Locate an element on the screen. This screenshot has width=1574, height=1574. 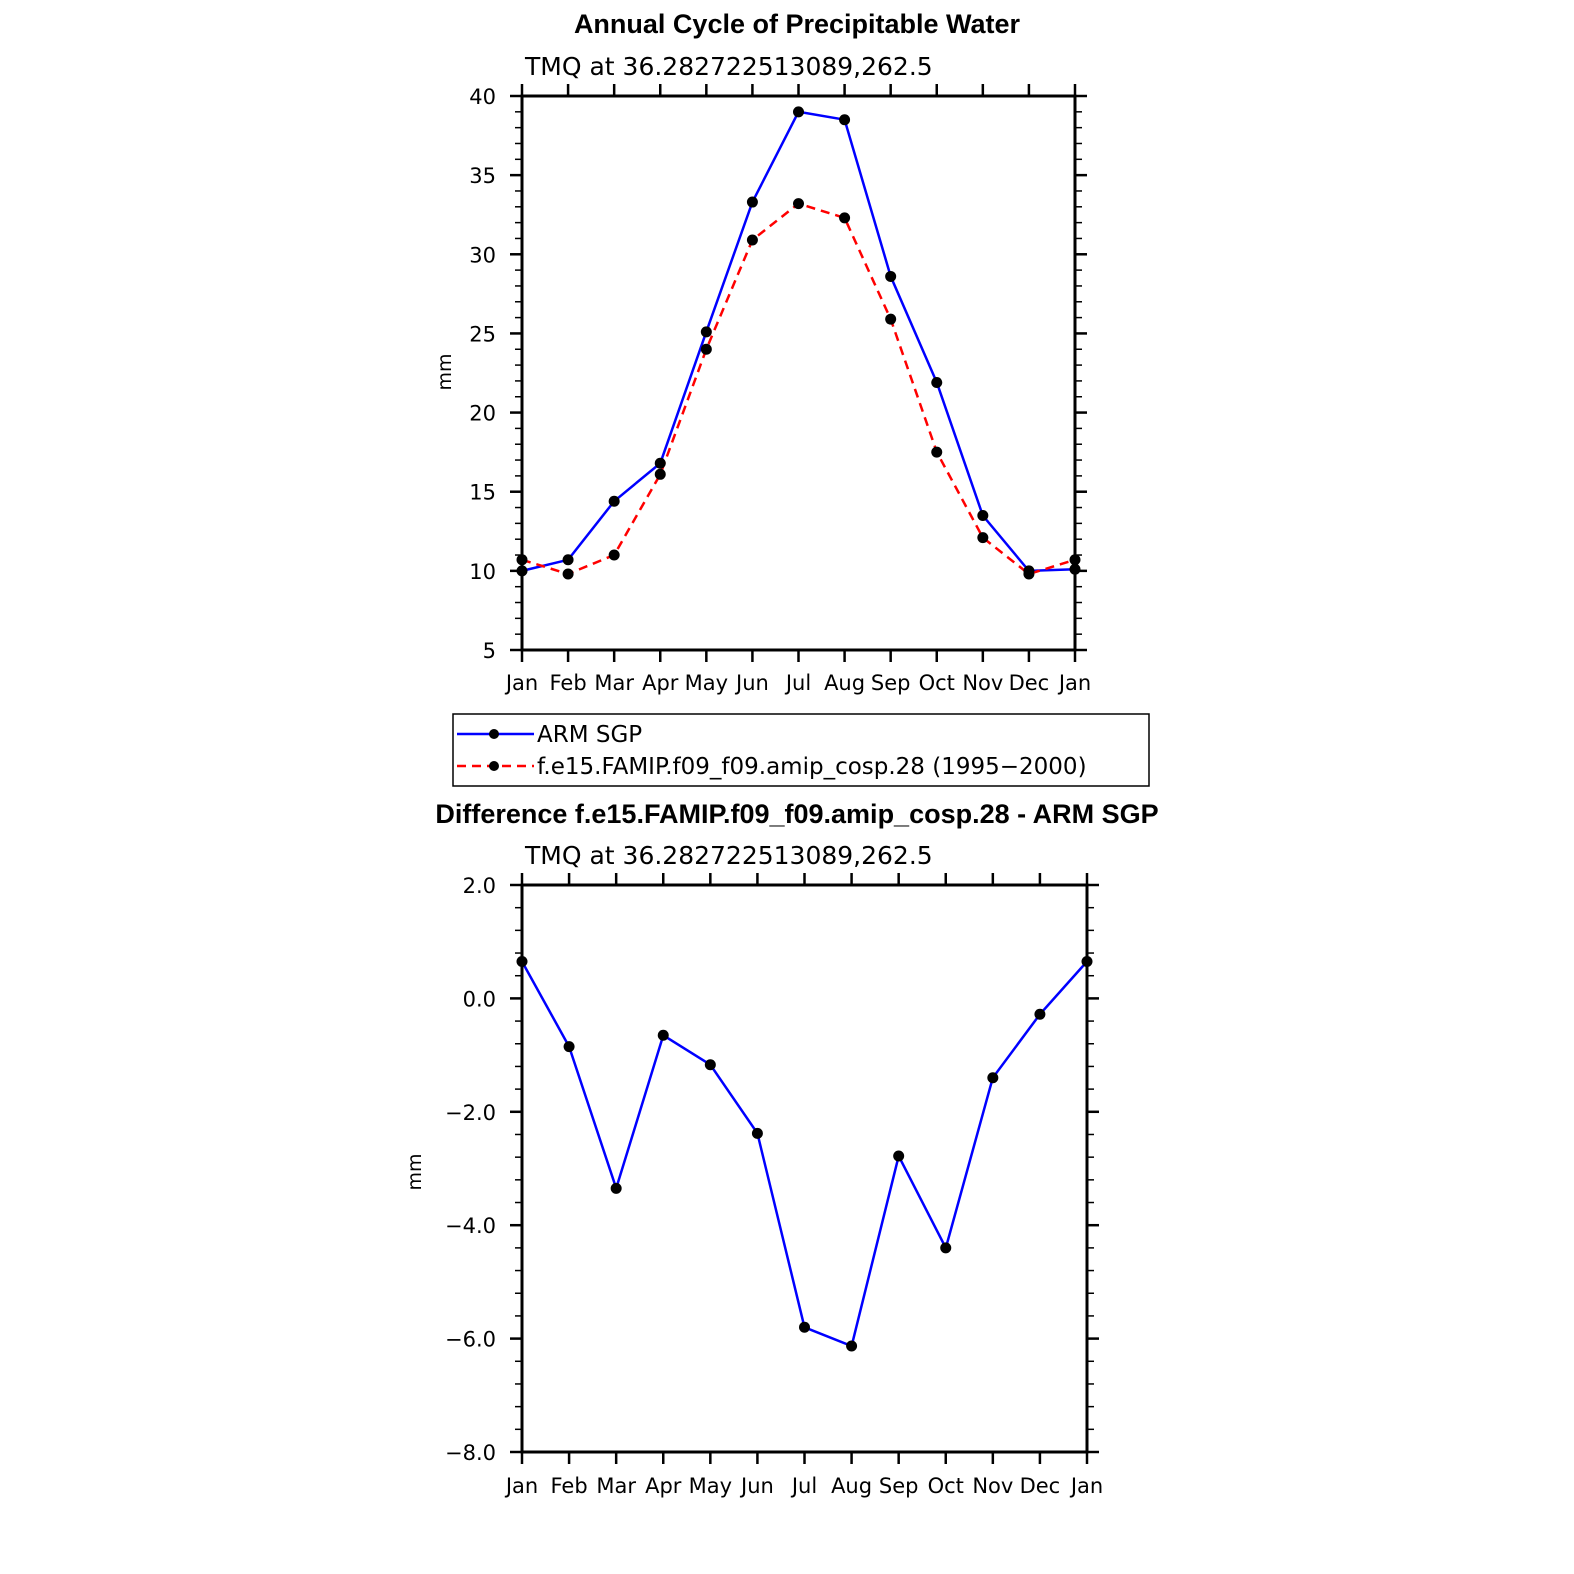
chart1-plot-frame is located at coordinates (798, 373).